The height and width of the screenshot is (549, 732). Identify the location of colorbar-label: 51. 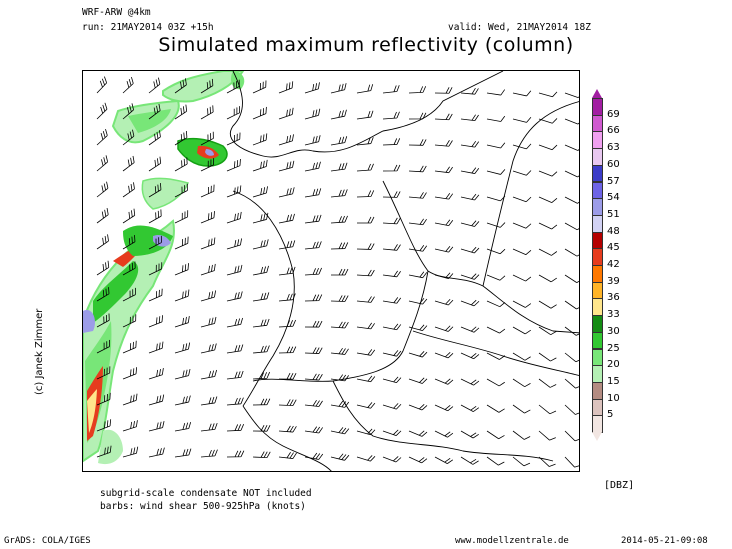
(613, 214).